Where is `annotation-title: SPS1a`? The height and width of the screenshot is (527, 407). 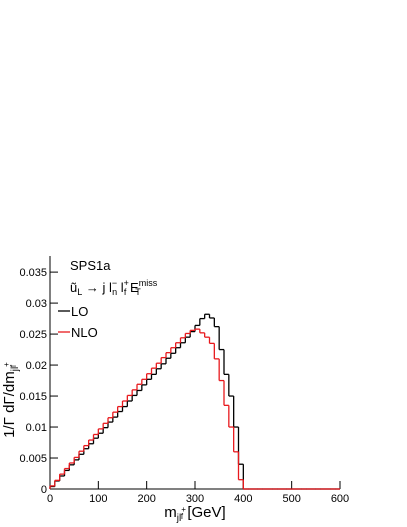
annotation-title: SPS1a is located at coordinates (90, 265).